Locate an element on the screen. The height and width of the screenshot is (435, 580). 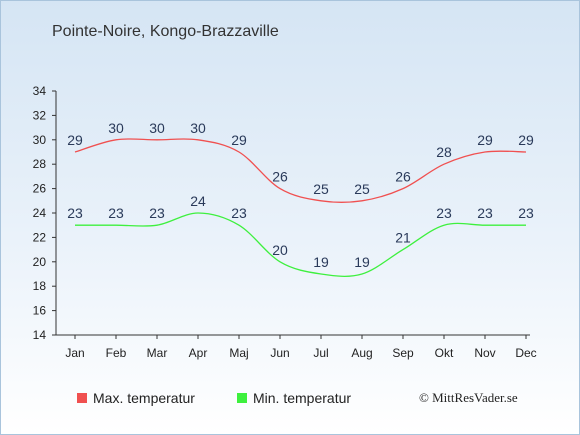
y-tick-label: 26 is located at coordinates (40, 189).